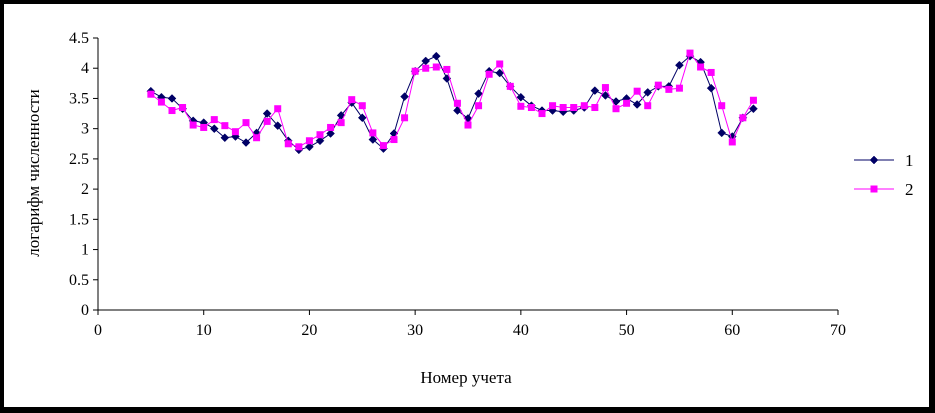 Image resolution: width=935 pixels, height=413 pixels. Describe the element at coordinates (85, 189) in the screenshot. I see `y-tick-label: 2` at that location.